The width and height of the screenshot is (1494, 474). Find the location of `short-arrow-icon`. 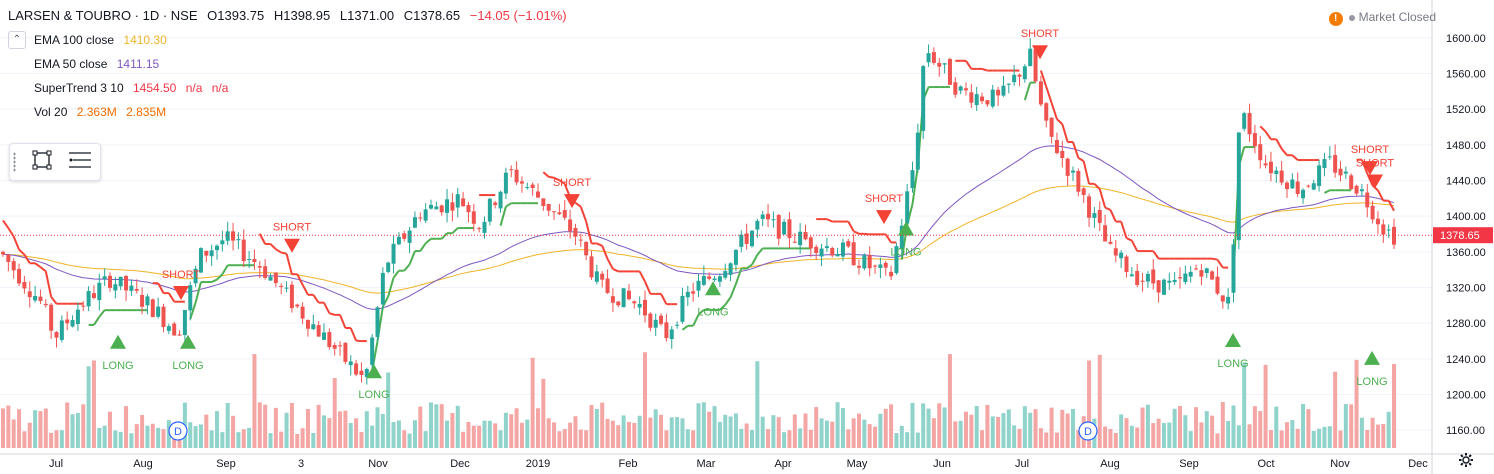

short-arrow-icon is located at coordinates (181, 292).